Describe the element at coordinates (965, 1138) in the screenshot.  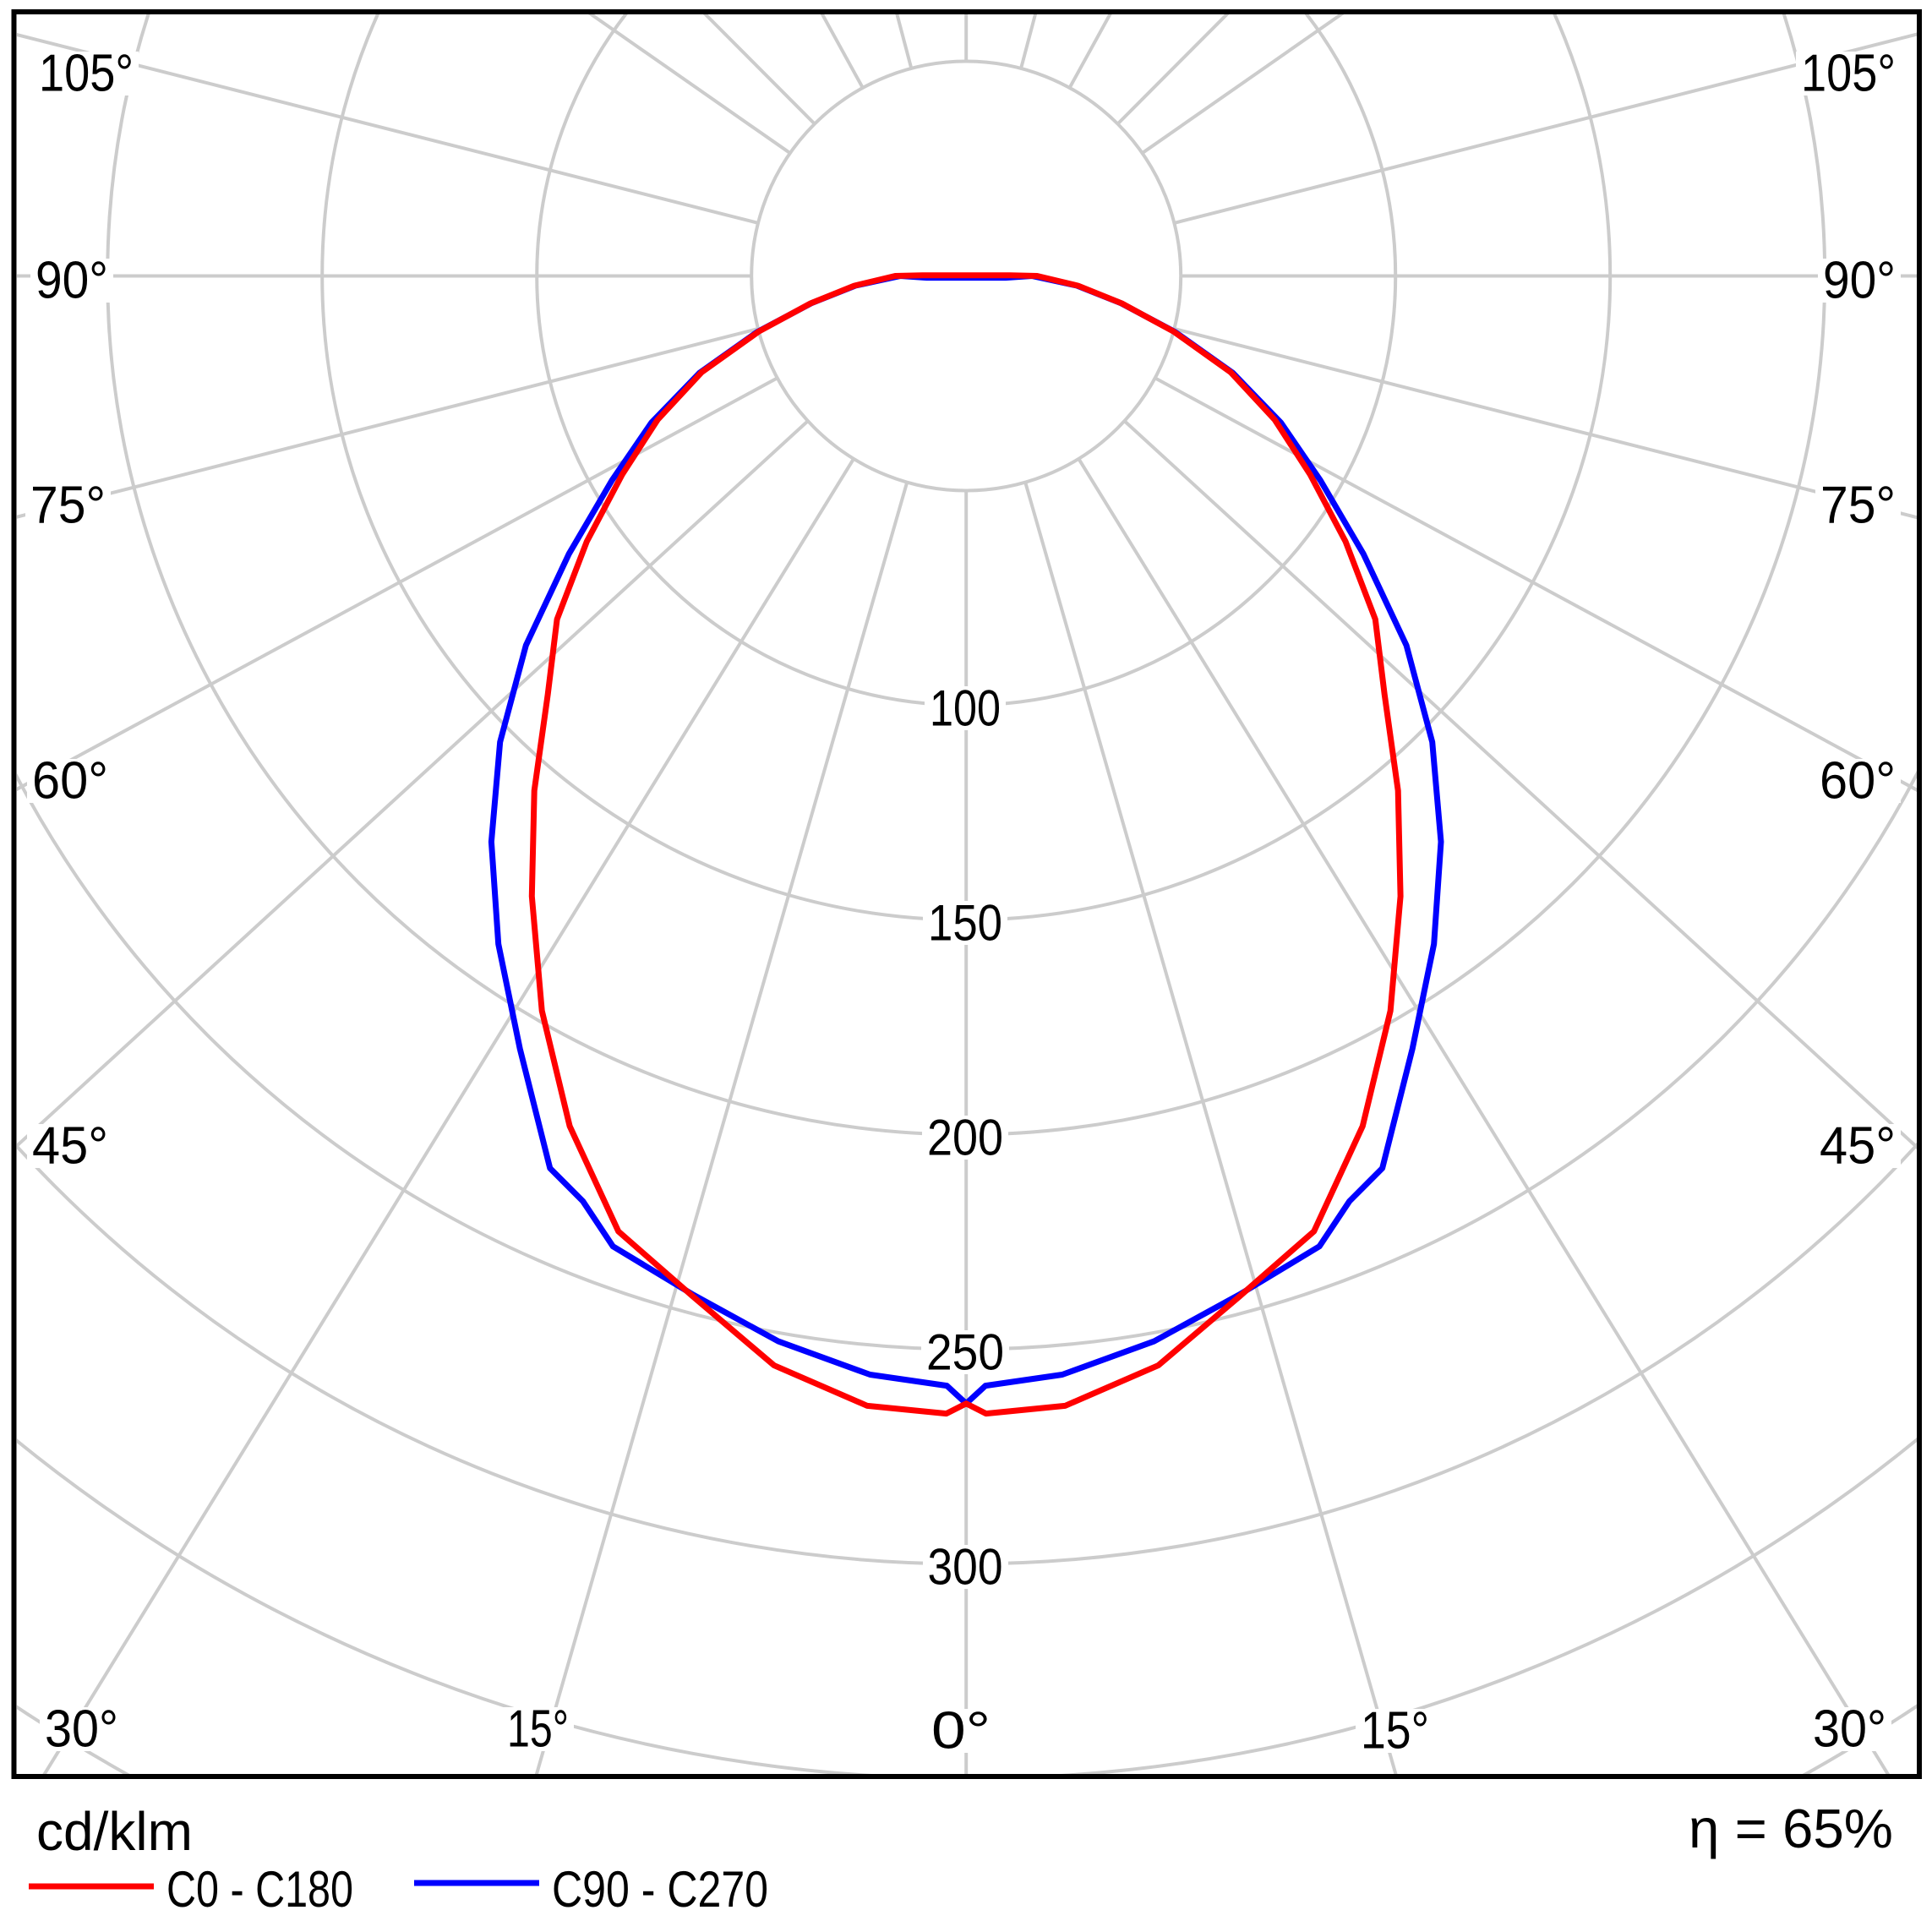
I see `svg-text: 200` at that location.